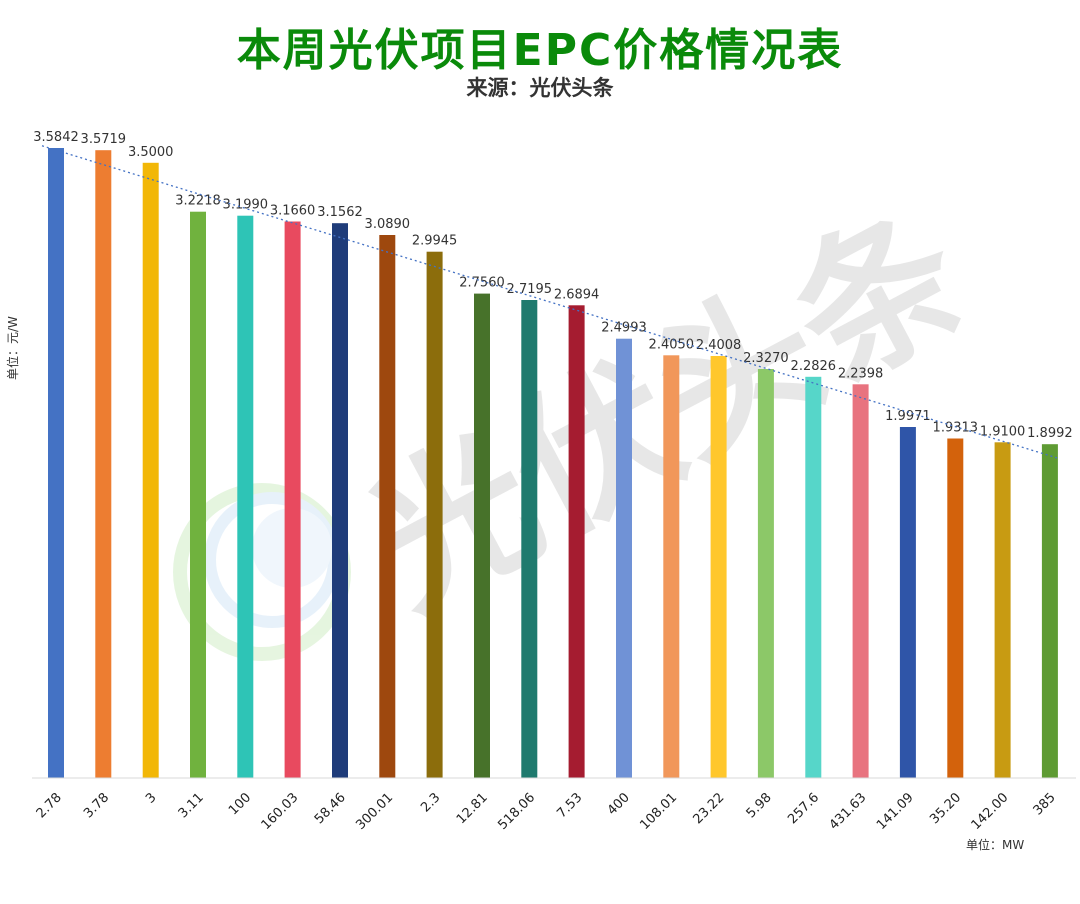 The image size is (1080, 904). I want to click on x-tick-label-8: 300.01, so click(374, 811).